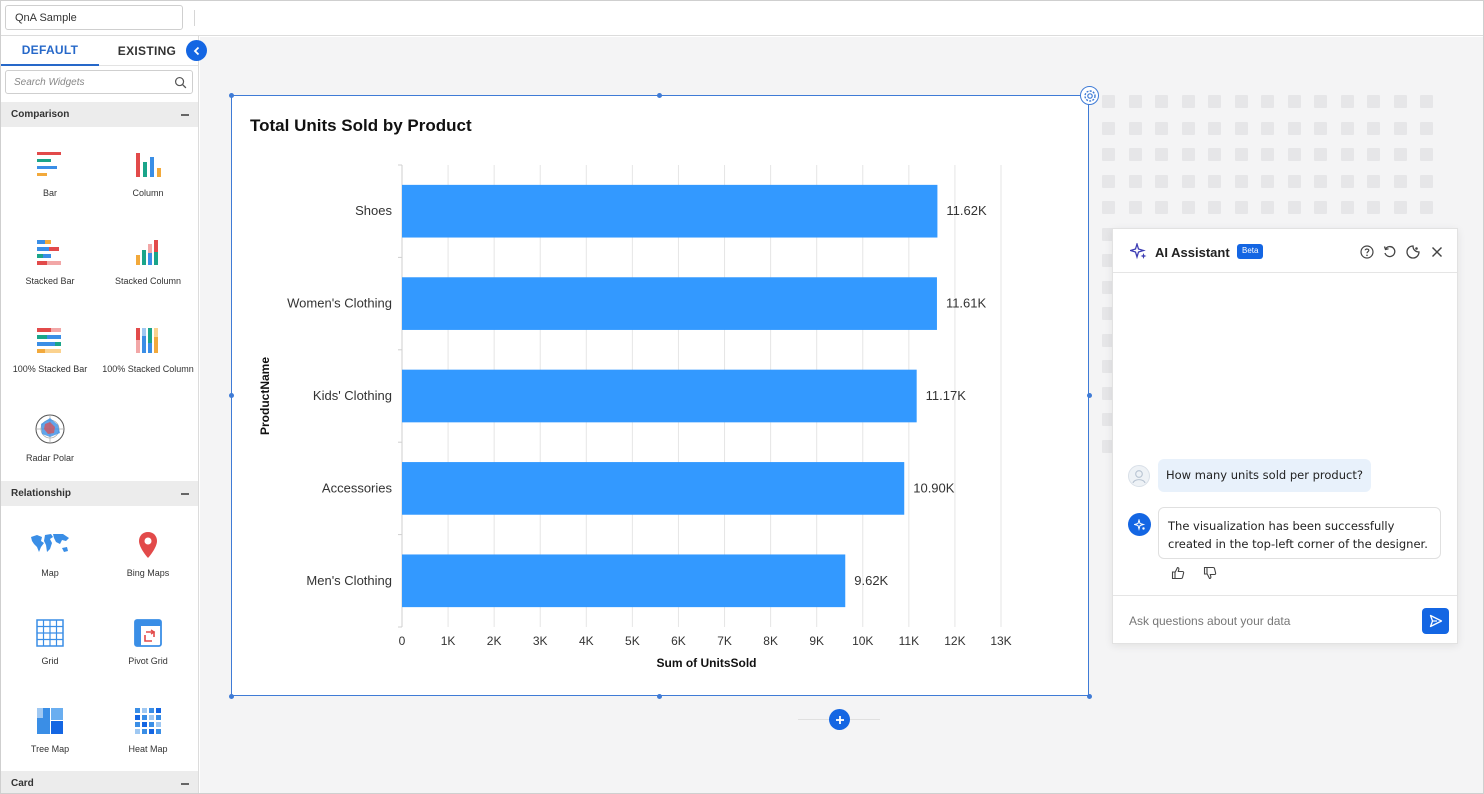 The height and width of the screenshot is (794, 1484). Describe the element at coordinates (1413, 252) in the screenshot. I see `theme-icon` at that location.